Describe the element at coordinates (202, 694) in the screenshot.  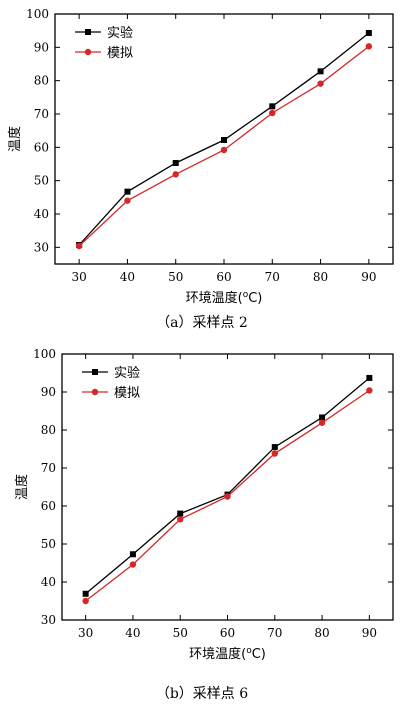
I see `caption-b: （b）采样点 6` at that location.